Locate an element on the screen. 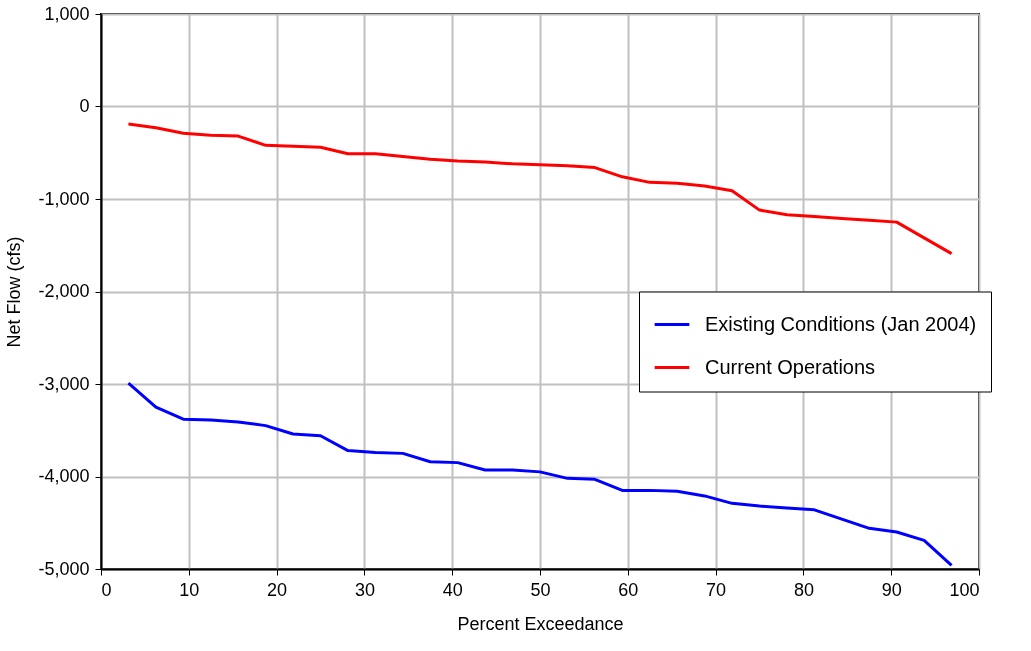 The image size is (1031, 651). x-tick-label: 90 is located at coordinates (891, 589).